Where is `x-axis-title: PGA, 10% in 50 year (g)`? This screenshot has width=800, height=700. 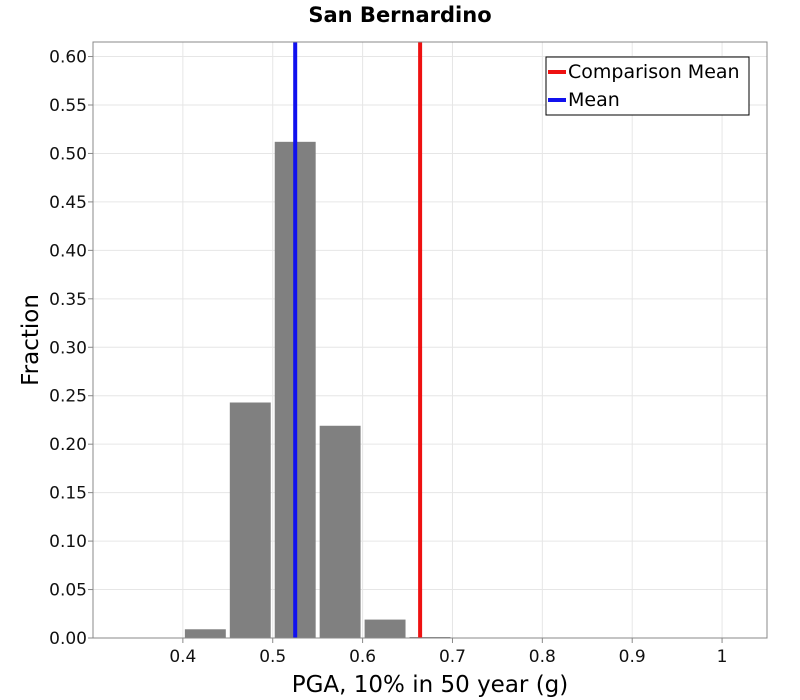
x-axis-title: PGA, 10% in 50 year (g) is located at coordinates (430, 685).